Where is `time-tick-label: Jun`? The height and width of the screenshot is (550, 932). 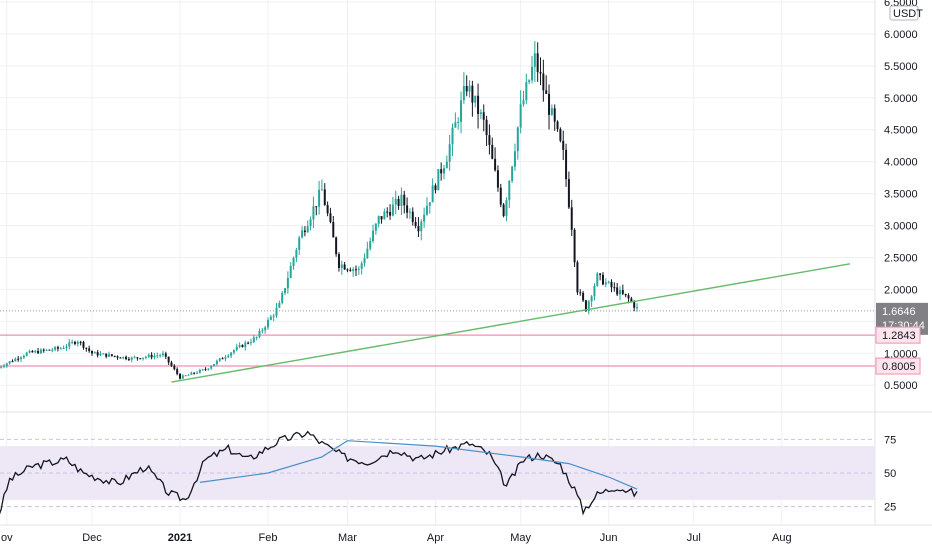
time-tick-label: Jun is located at coordinates (609, 538).